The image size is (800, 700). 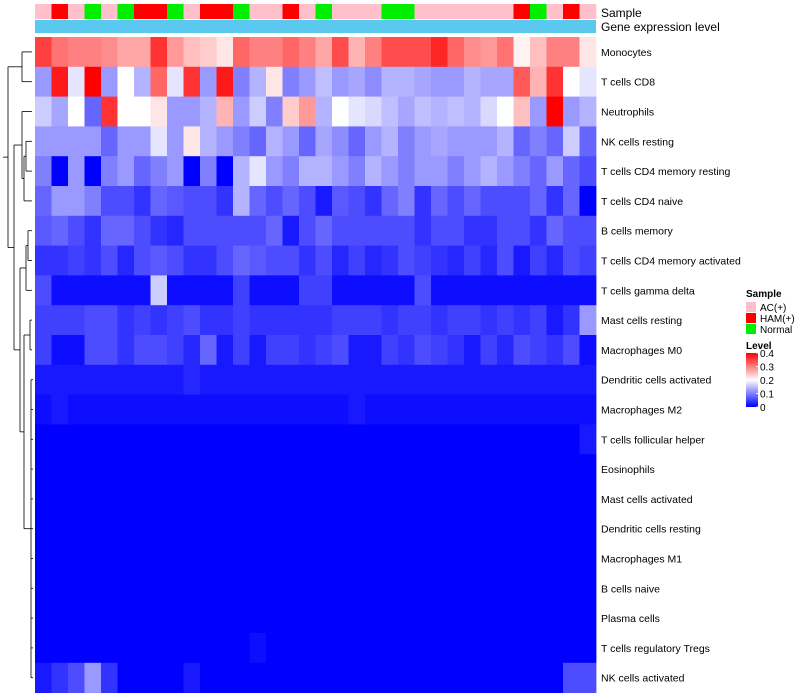 I want to click on row-label: Macrophages M0, so click(x=641, y=351).